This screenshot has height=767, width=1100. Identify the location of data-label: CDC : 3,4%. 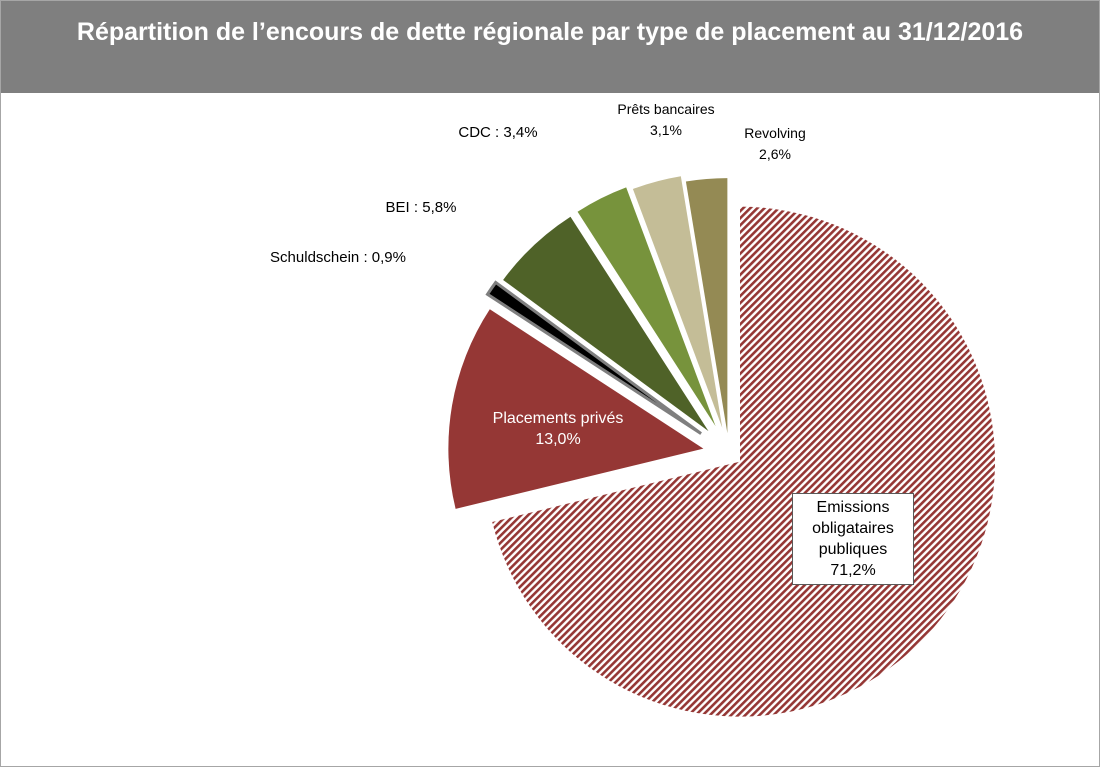
(497, 132).